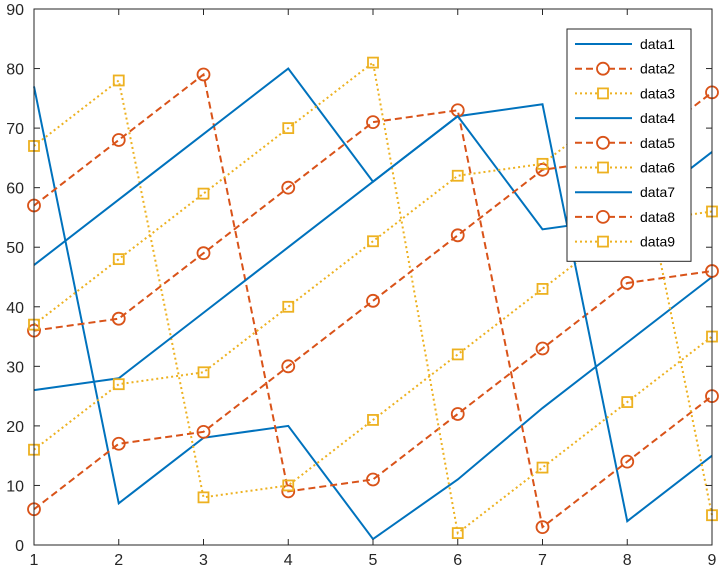  I want to click on x-tick-label: 4, so click(288, 560).